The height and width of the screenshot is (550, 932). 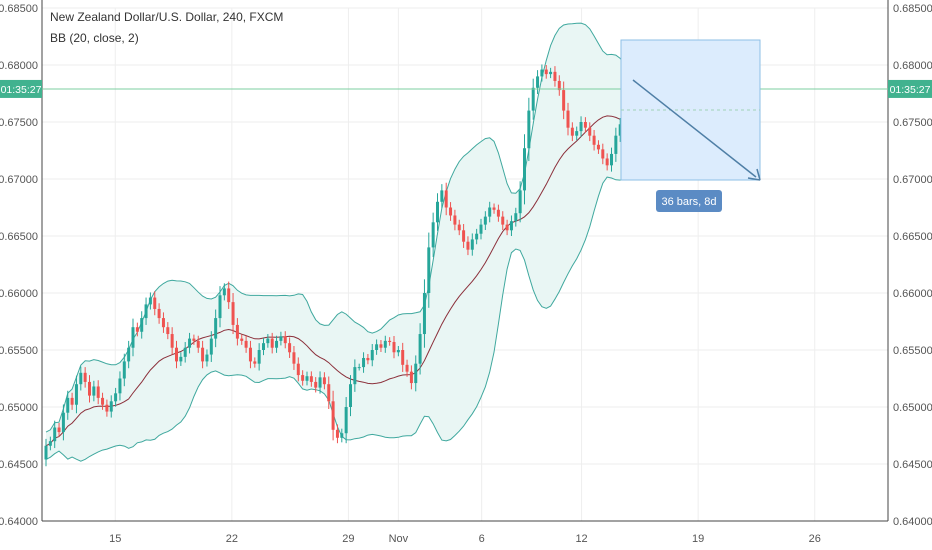 What do you see at coordinates (21, 88) in the screenshot?
I see `price-tag-left-bg` at bounding box center [21, 88].